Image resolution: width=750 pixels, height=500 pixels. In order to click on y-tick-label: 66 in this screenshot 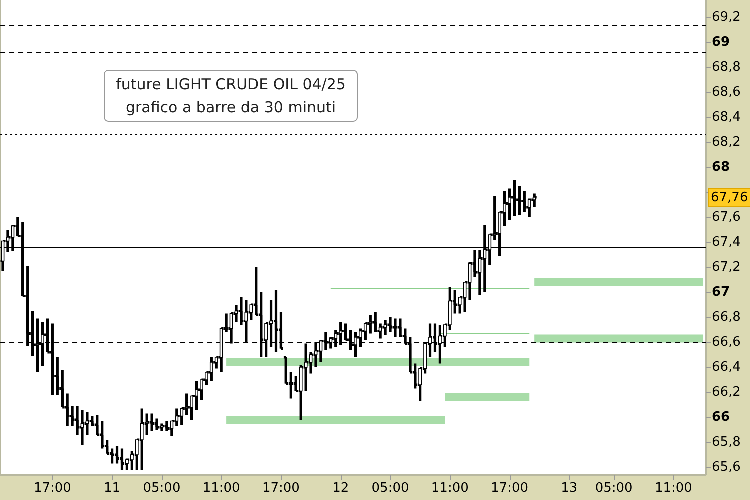, I will do `click(721, 417)`.